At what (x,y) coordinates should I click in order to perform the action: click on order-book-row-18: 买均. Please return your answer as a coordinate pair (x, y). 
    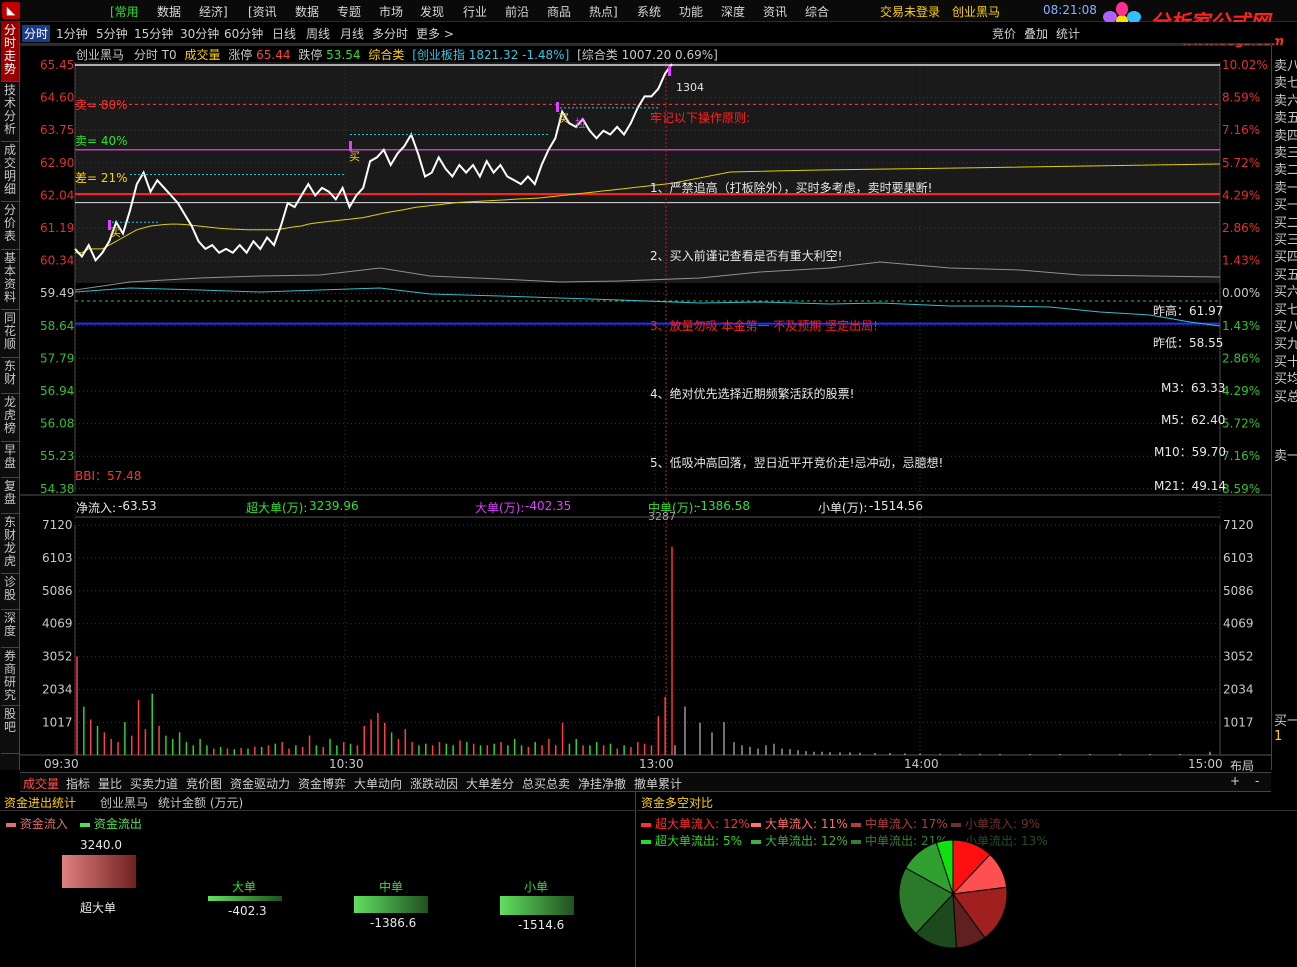
    Looking at the image, I should click on (1285, 380).